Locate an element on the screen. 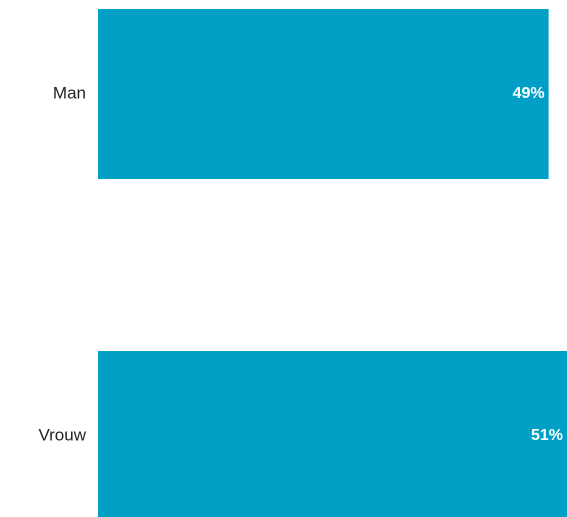 The width and height of the screenshot is (567, 517). category-label-vrouw: Vrouw is located at coordinates (62, 434).